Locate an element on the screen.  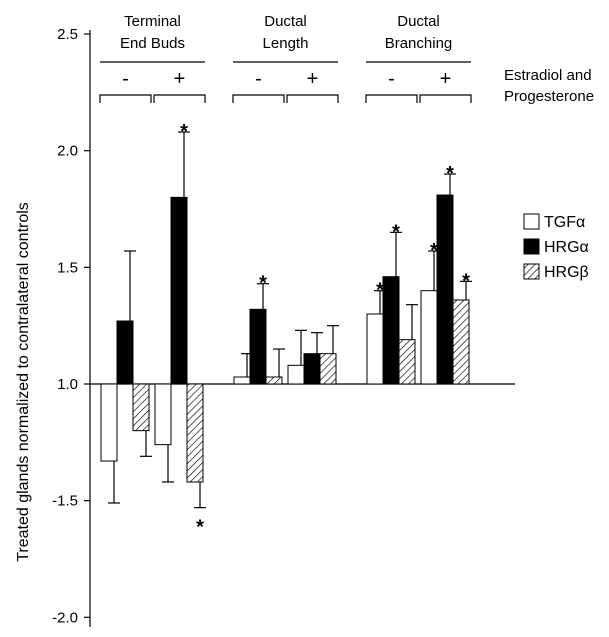
legend-label: TGFα is located at coordinates (564, 222).